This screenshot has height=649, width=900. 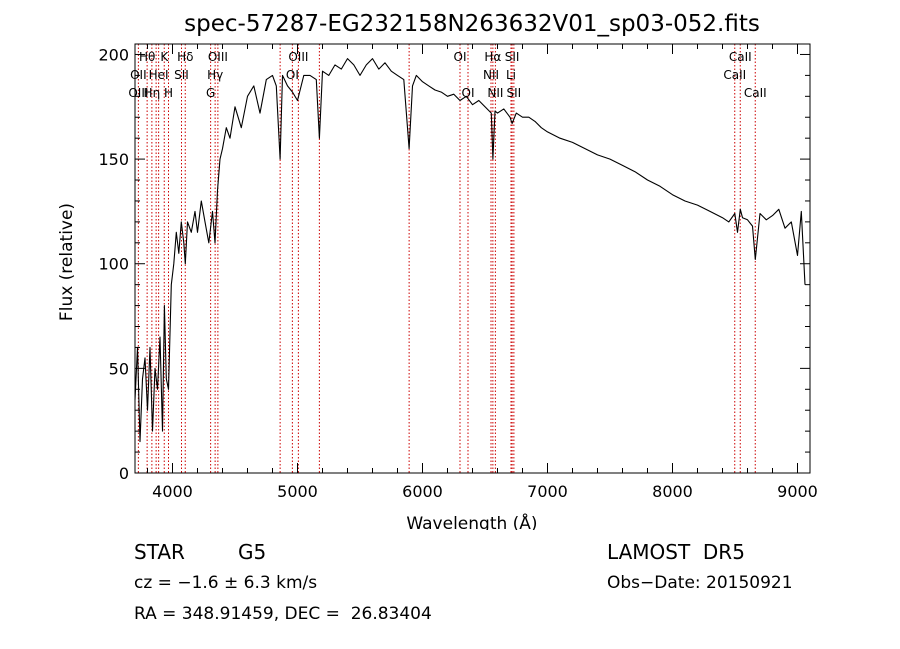 I want to click on x-tick-label: 6000, so click(x=422, y=491).